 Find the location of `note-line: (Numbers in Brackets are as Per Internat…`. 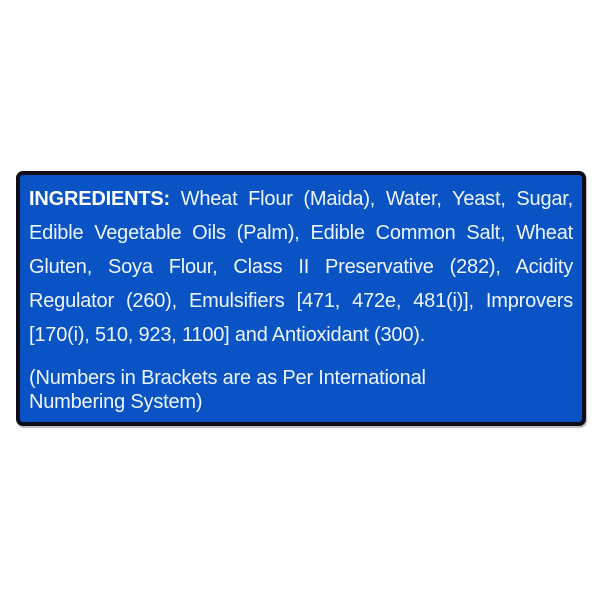

note-line: (Numbers in Brackets are as Per Internat… is located at coordinates (301, 378).